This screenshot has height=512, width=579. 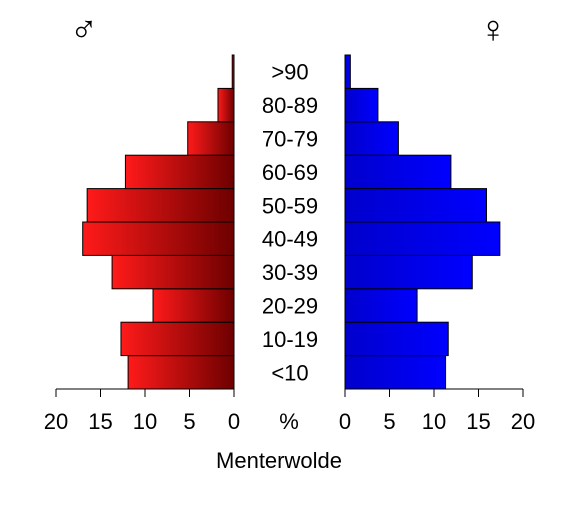 What do you see at coordinates (290, 205) in the screenshot?
I see `age-group-label: 50-59` at bounding box center [290, 205].